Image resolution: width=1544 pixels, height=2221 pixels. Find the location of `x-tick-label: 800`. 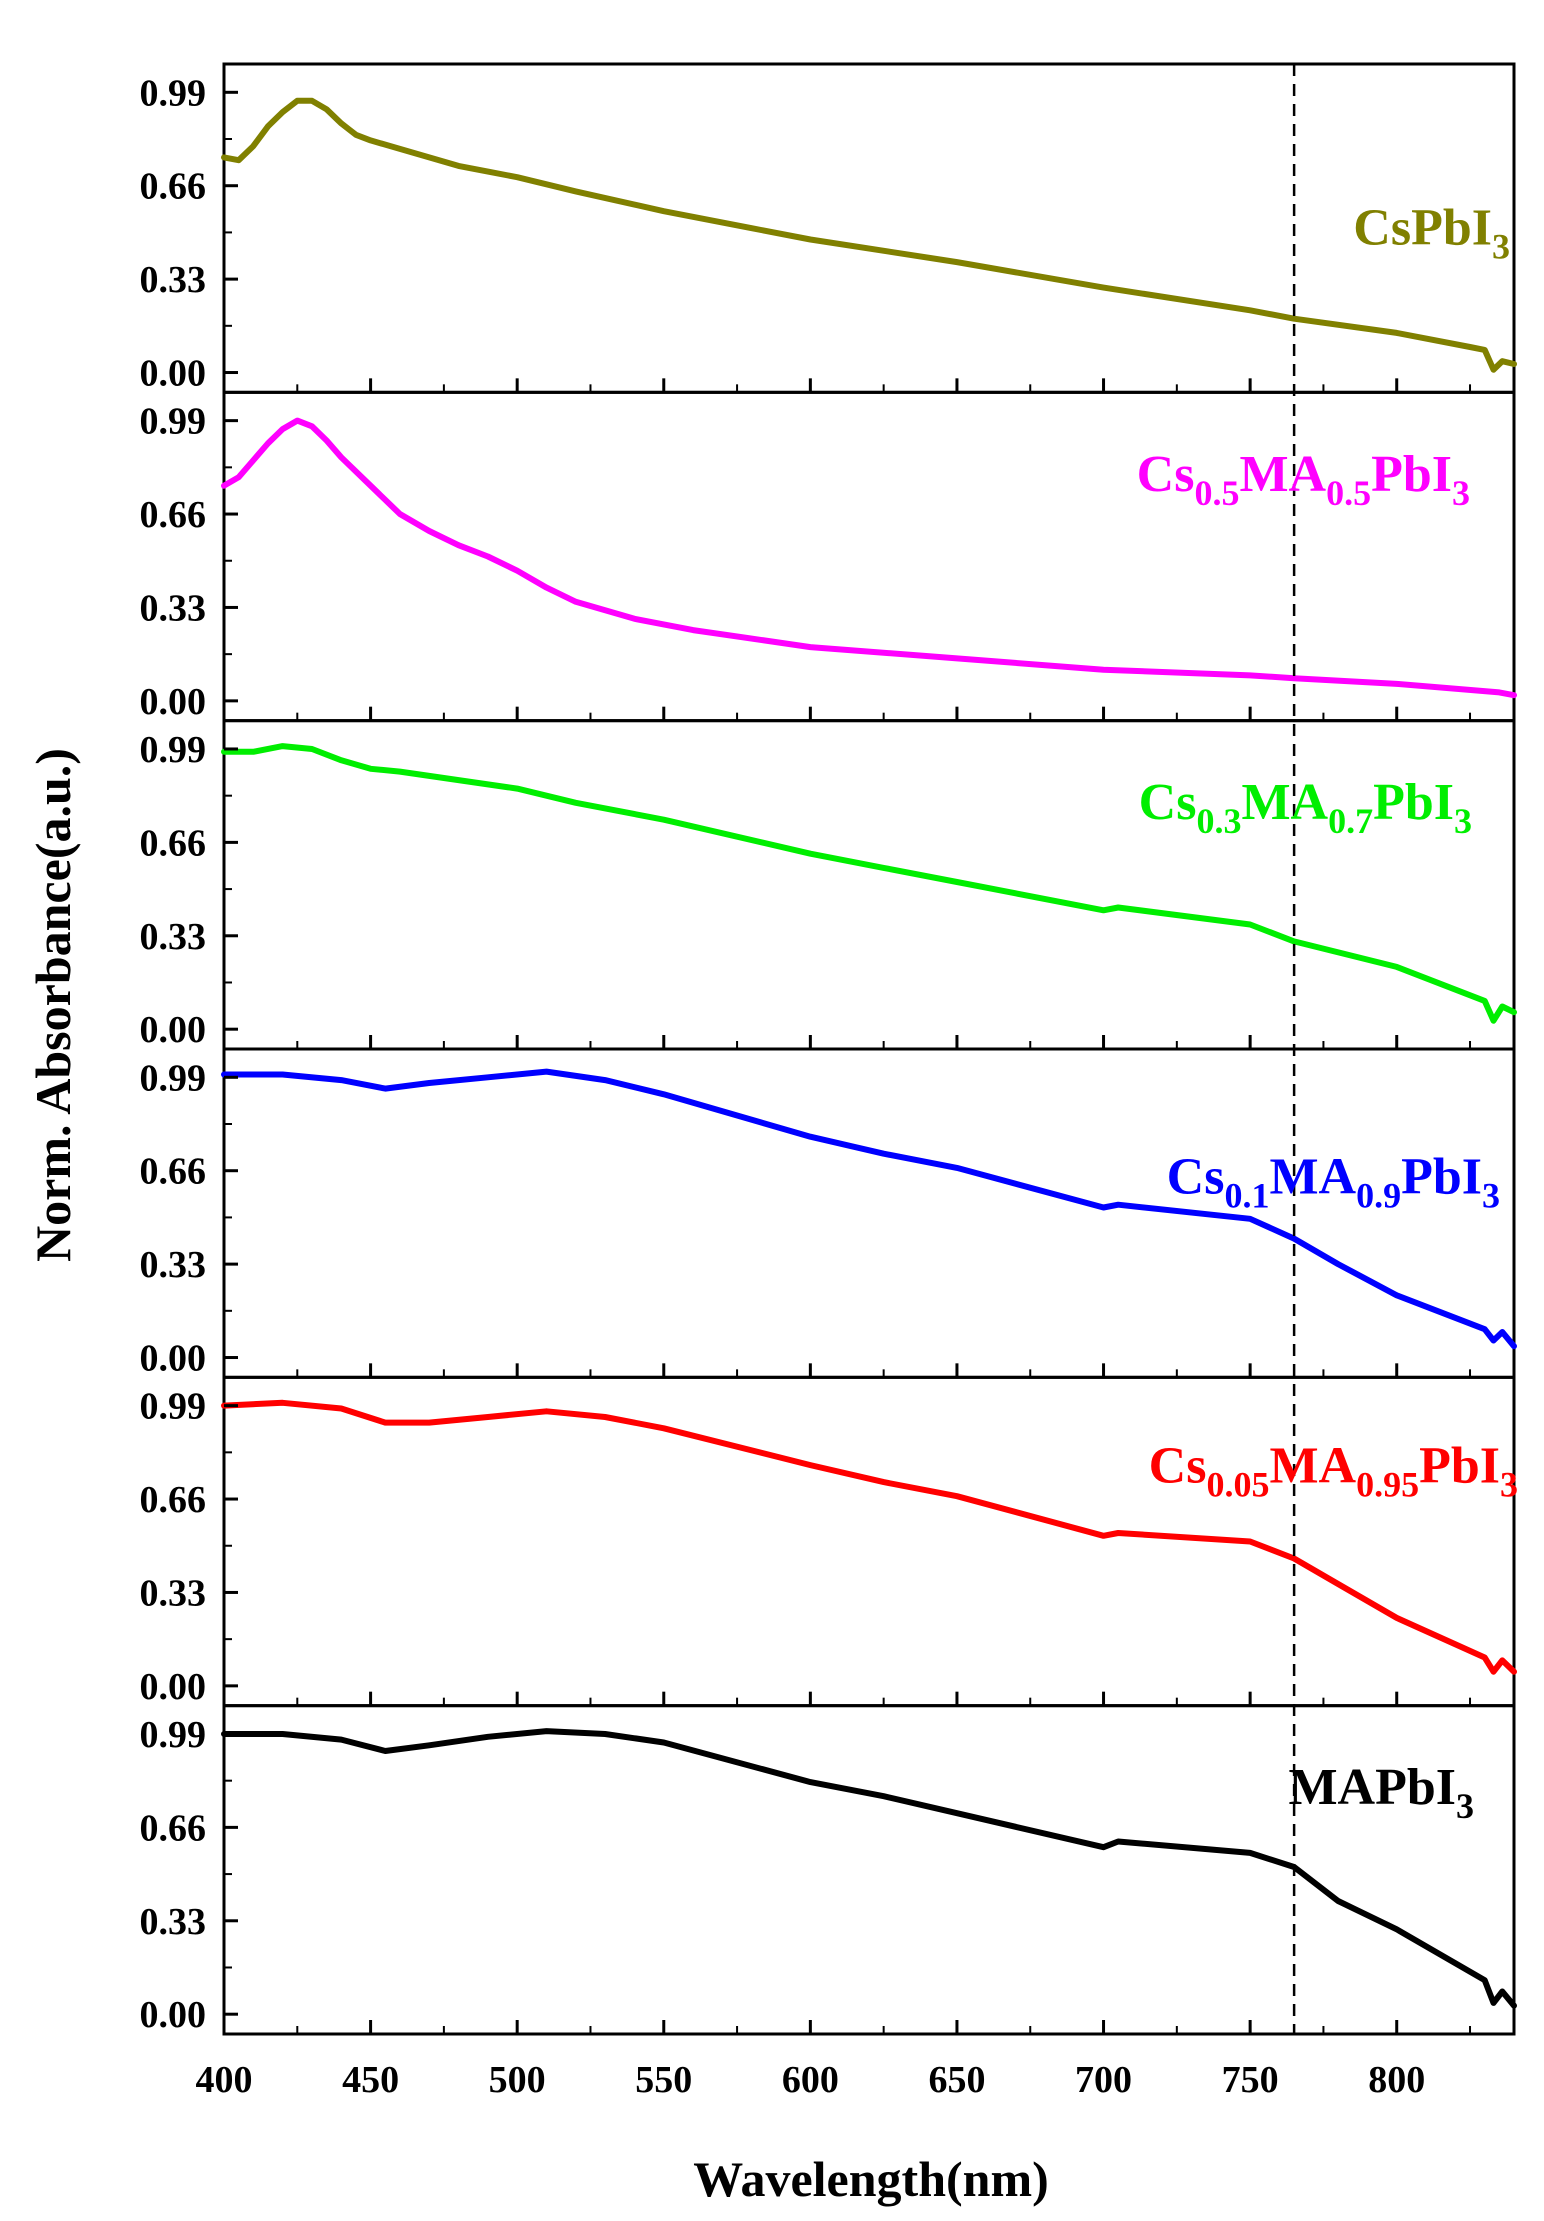

x-tick-label: 800 is located at coordinates (1396, 2080).